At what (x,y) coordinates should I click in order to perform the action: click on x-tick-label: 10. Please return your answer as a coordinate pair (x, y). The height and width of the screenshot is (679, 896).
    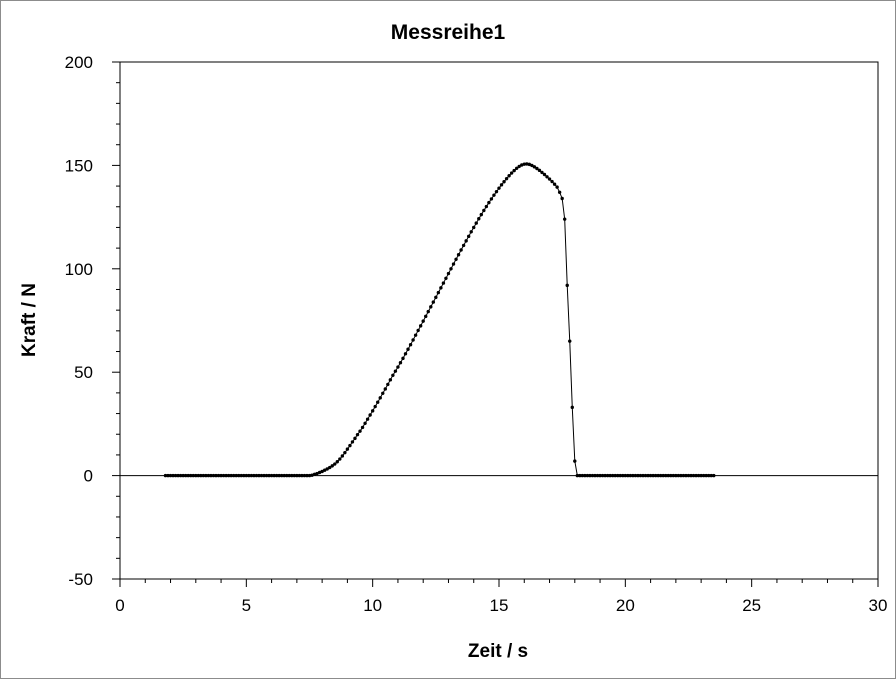
    Looking at the image, I should click on (372, 605).